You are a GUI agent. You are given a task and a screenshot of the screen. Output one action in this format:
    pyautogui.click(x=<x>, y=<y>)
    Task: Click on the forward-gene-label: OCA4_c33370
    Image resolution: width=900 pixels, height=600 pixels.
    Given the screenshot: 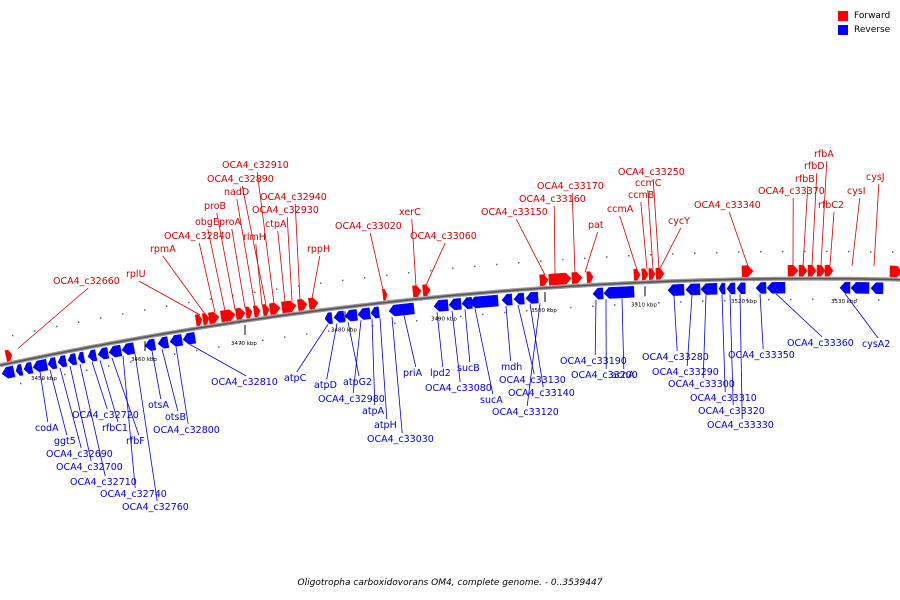 What is the action you would take?
    pyautogui.click(x=791, y=191)
    